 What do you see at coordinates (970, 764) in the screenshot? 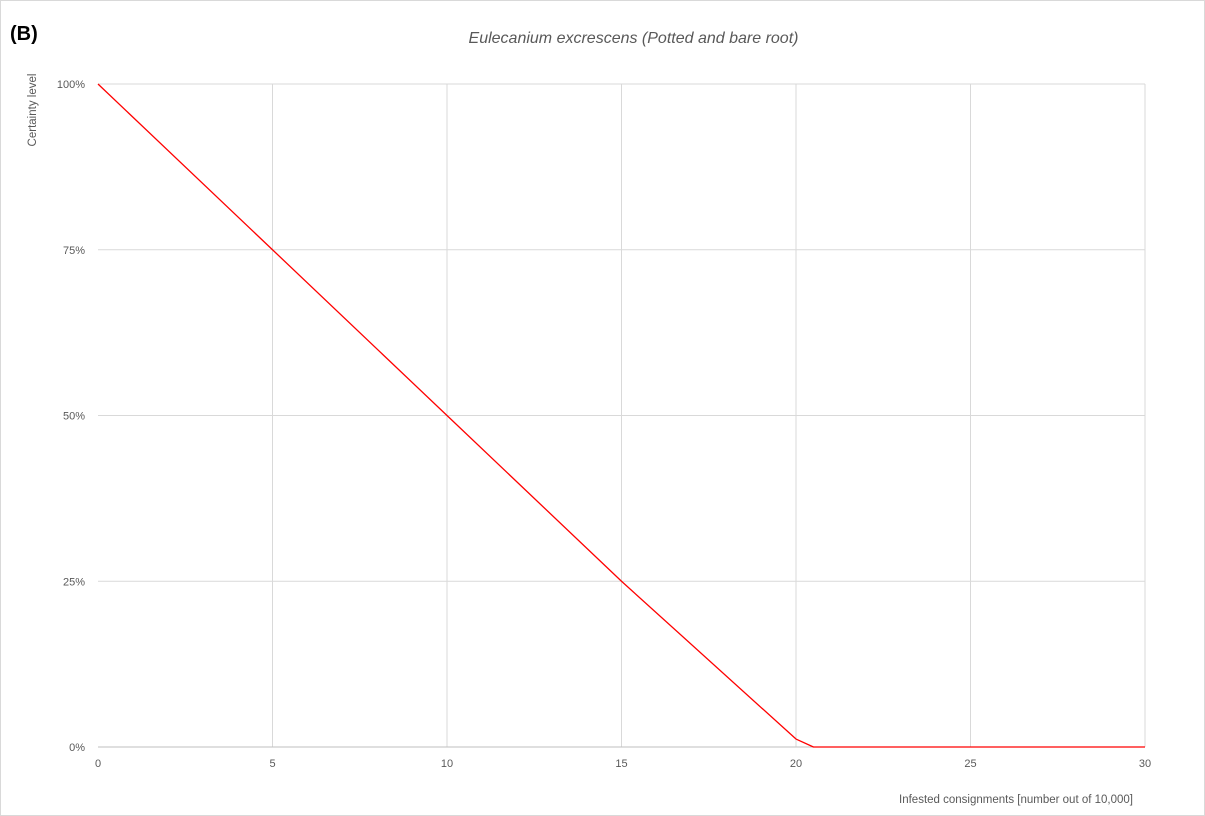
I see `x-tick-label: 25` at bounding box center [970, 764].